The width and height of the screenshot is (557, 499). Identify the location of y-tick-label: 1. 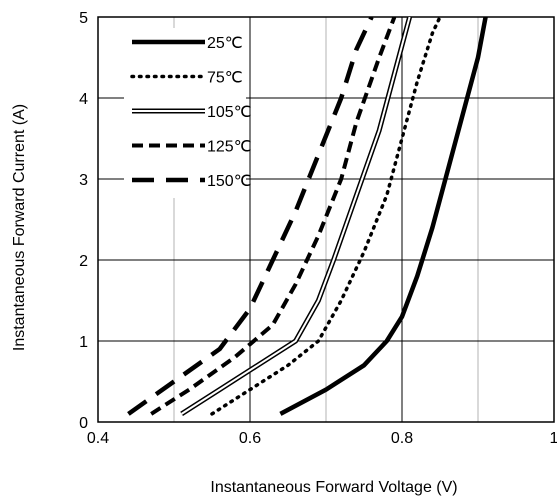
(83, 342).